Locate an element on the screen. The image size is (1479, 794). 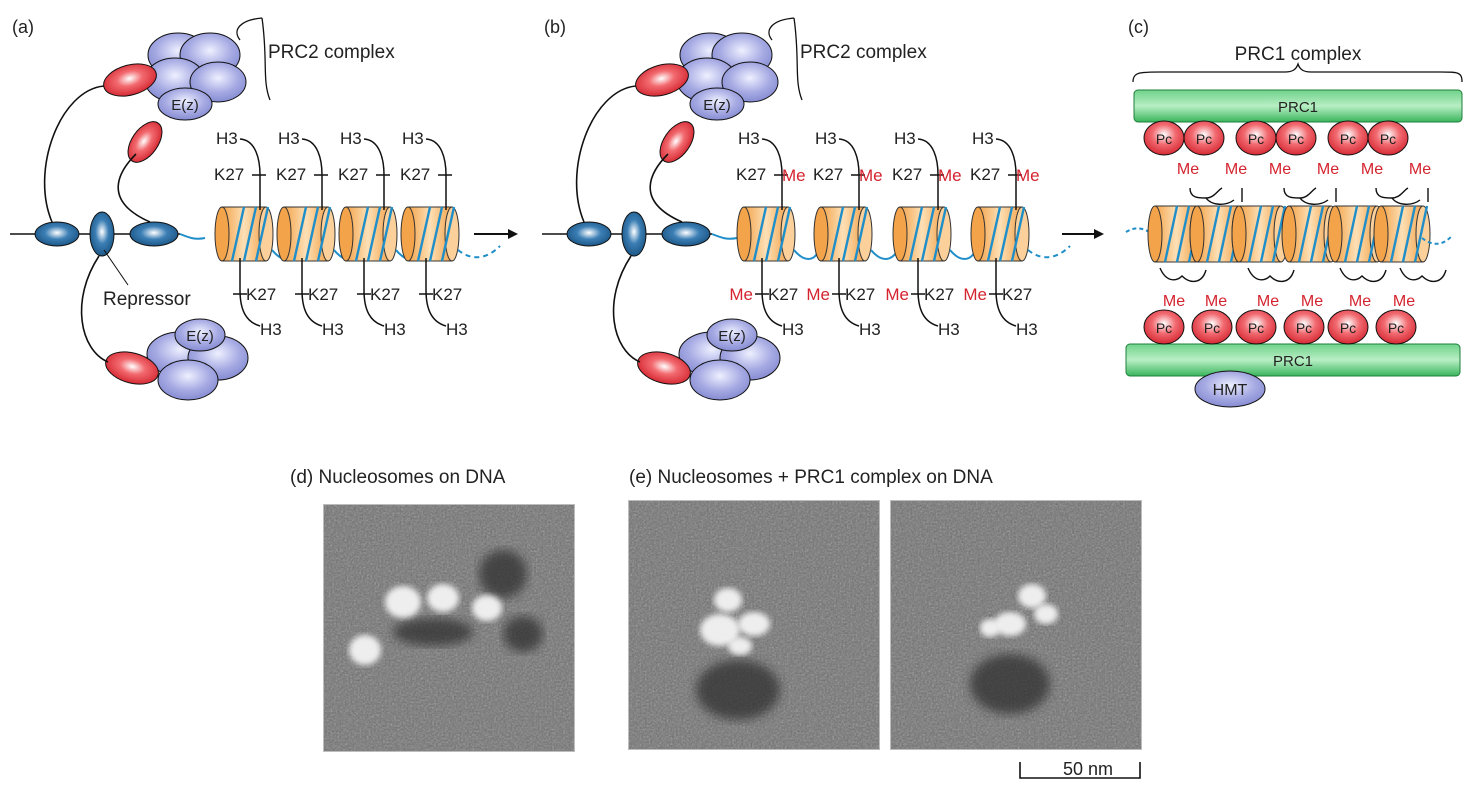
scale-bar is located at coordinates (1080, 770).